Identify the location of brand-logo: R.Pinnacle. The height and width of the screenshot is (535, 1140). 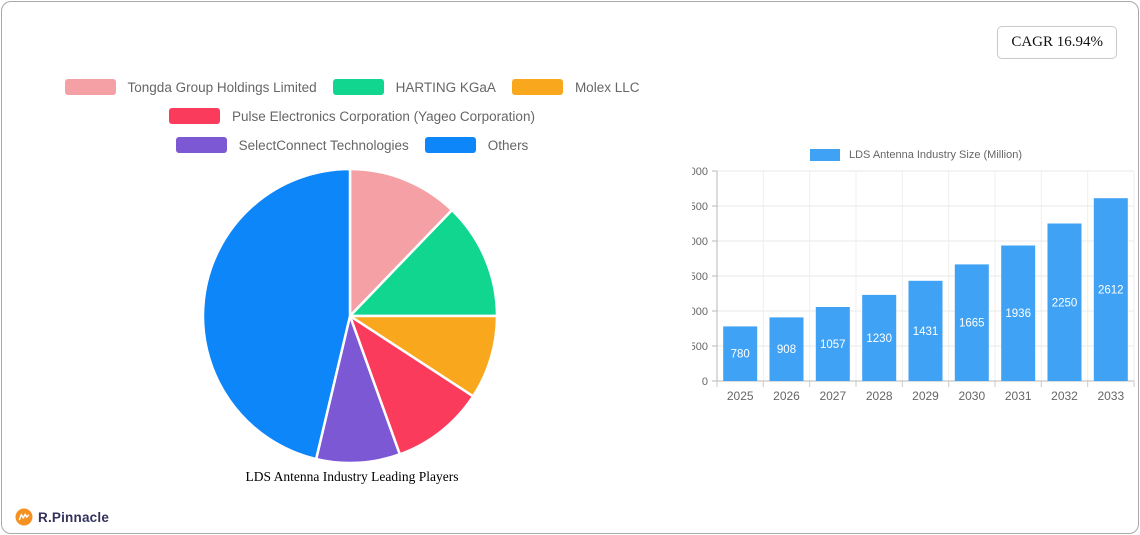
(62, 517).